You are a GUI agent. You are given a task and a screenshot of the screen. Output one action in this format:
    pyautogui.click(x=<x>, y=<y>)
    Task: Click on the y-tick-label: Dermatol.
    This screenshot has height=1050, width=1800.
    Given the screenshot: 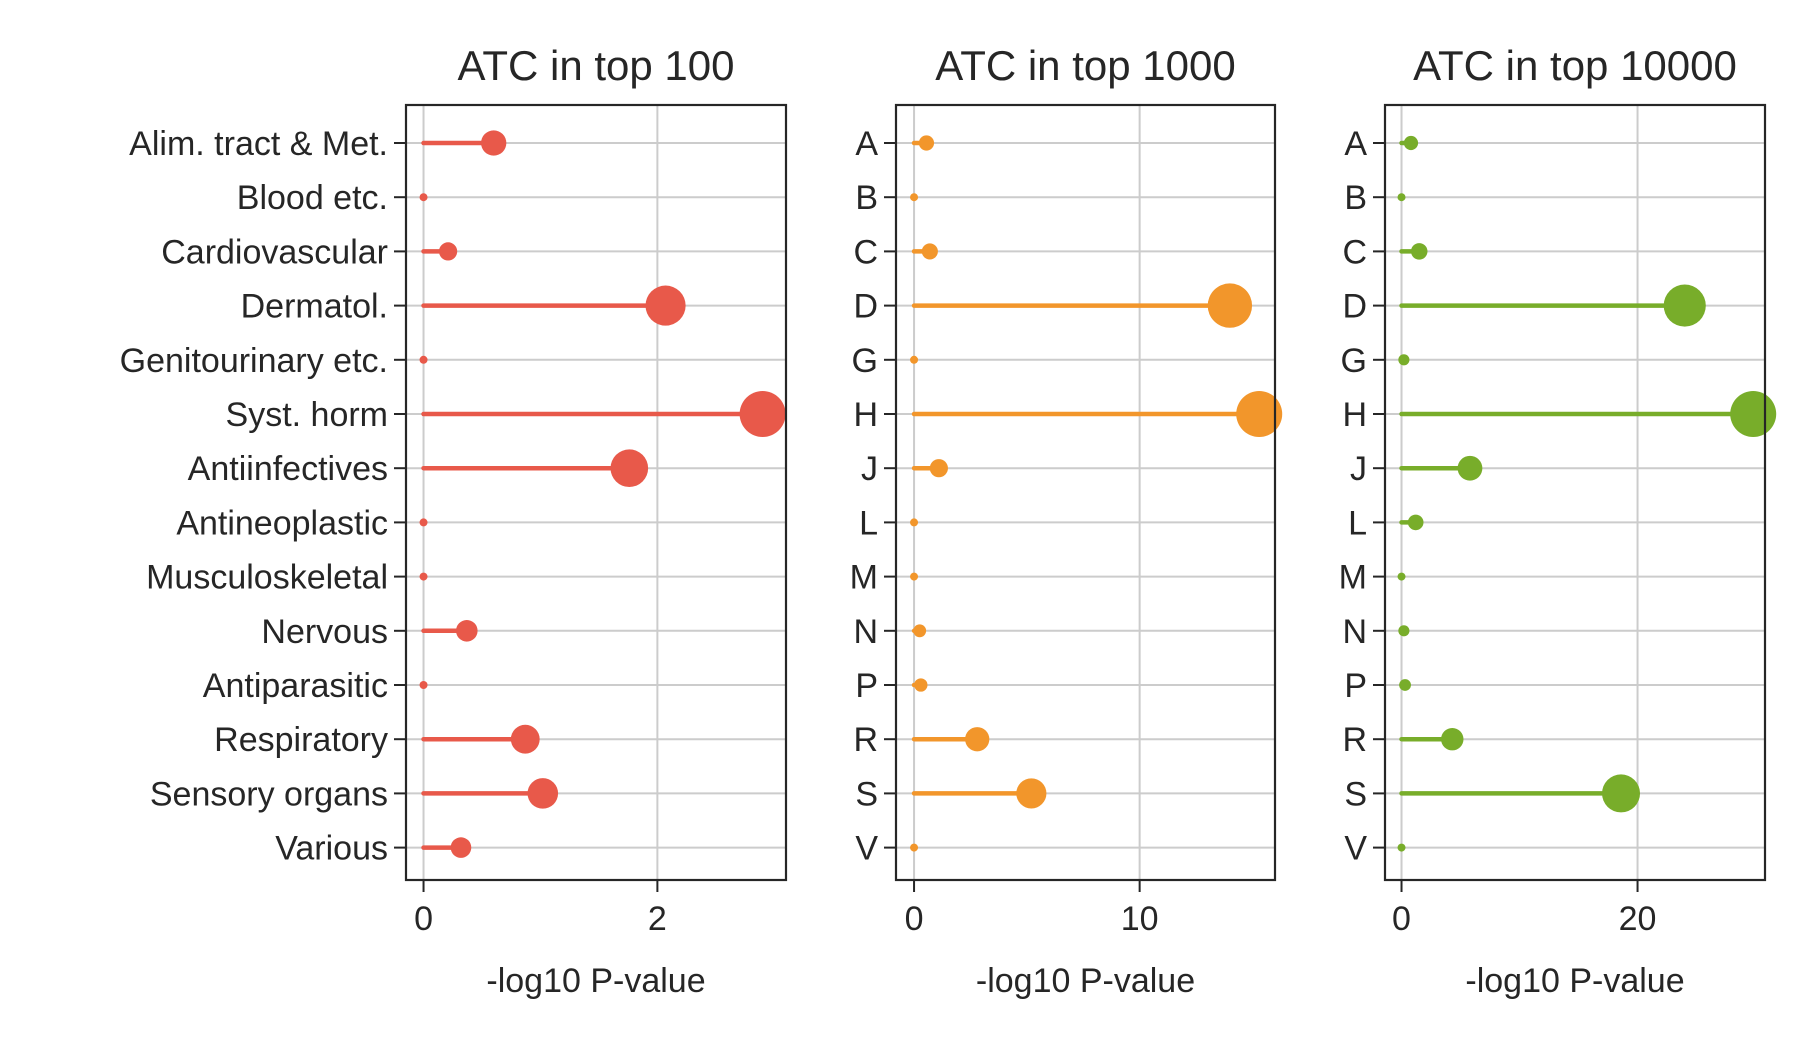 What is the action you would take?
    pyautogui.click(x=314, y=307)
    